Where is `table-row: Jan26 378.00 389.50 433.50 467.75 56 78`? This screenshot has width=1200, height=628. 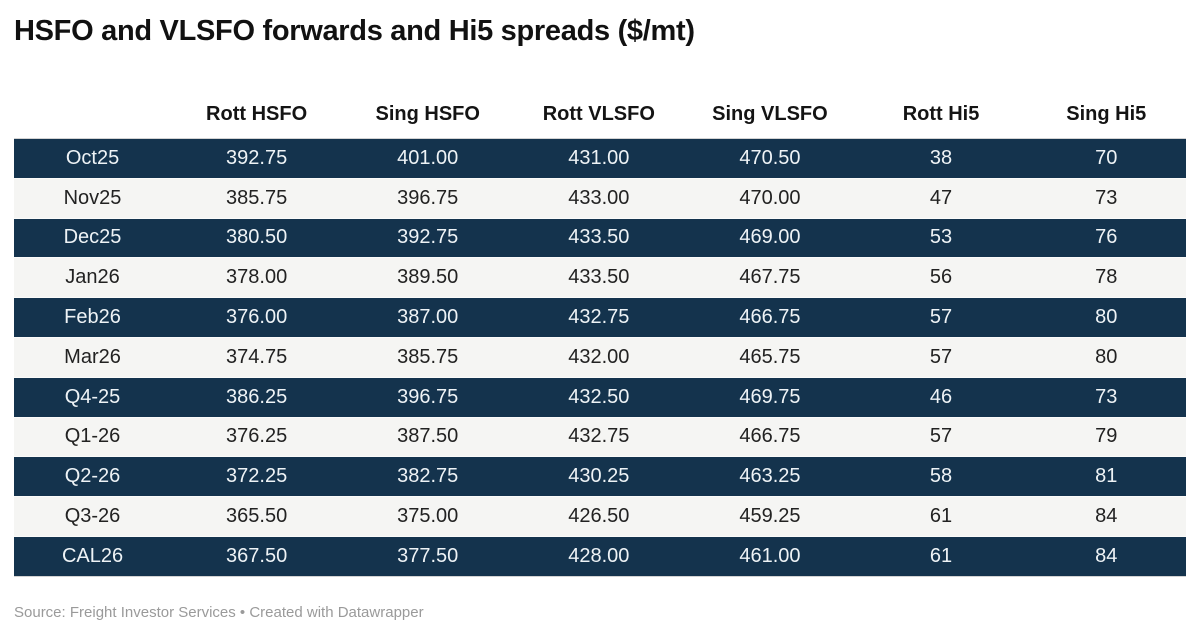
table-row: Jan26 378.00 389.50 433.50 467.75 56 78 is located at coordinates (600, 277).